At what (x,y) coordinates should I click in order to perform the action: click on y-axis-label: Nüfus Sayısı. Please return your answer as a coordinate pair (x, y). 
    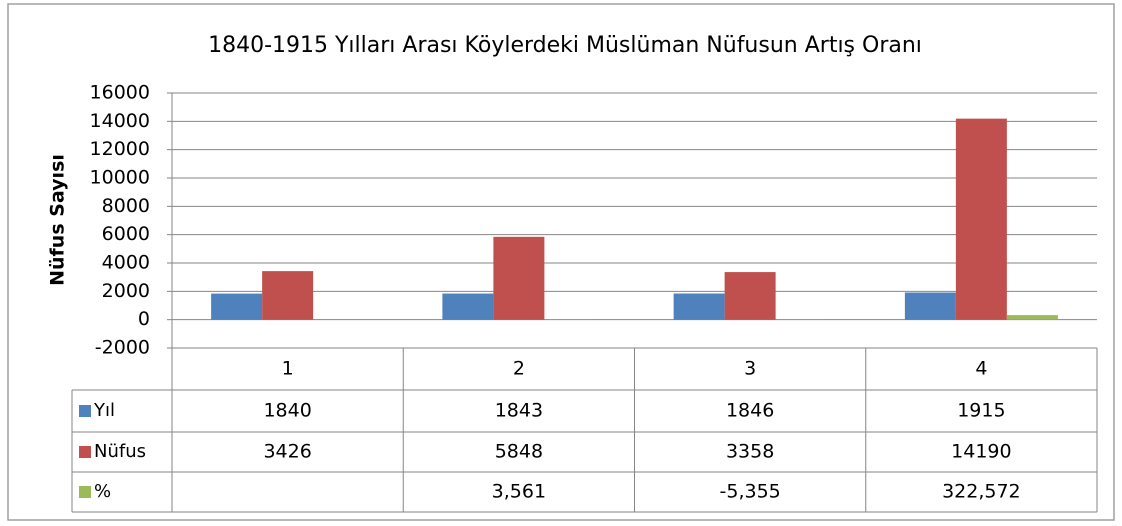
    Looking at the image, I should click on (58, 220).